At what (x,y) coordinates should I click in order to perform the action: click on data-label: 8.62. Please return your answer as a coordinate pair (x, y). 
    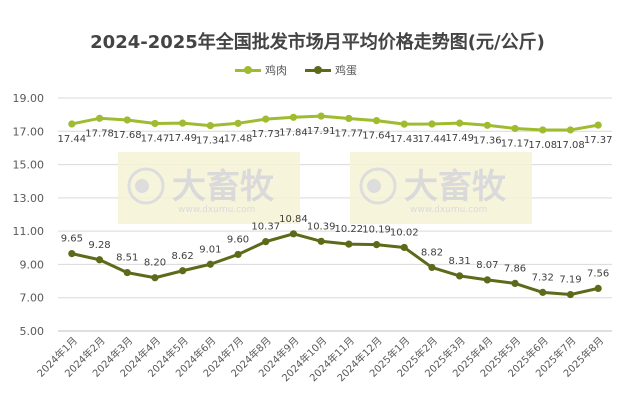
    Looking at the image, I should click on (183, 256).